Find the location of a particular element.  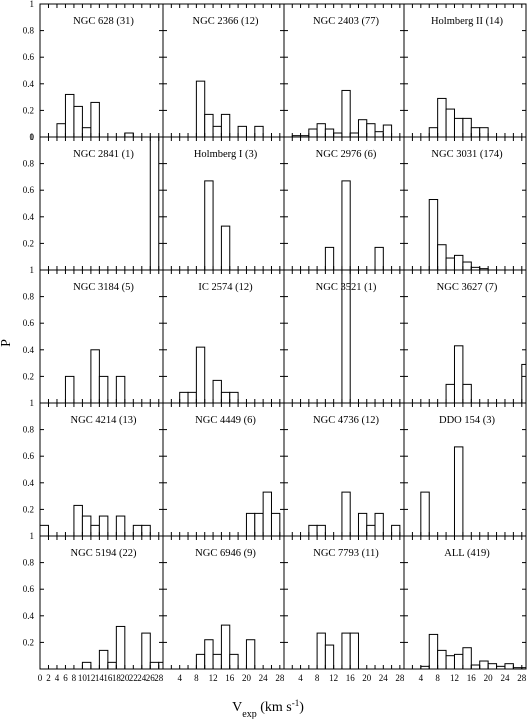

panel-7: NGC 2976 (6) is located at coordinates (344, 203).